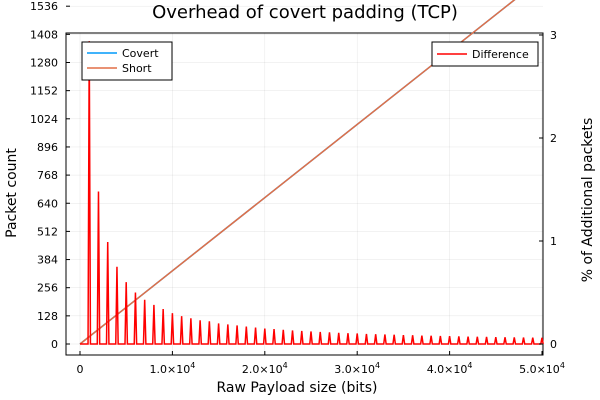 The image size is (600, 400). I want to click on x-axis-label: Raw Payload size (bits), so click(296, 388).